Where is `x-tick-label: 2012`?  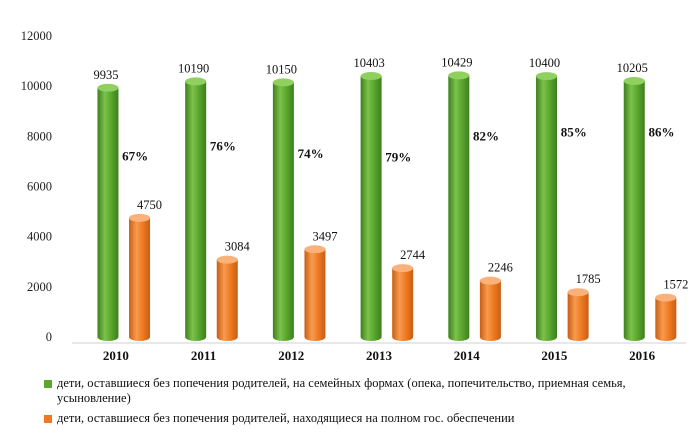 x-tick-label: 2012 is located at coordinates (291, 355).